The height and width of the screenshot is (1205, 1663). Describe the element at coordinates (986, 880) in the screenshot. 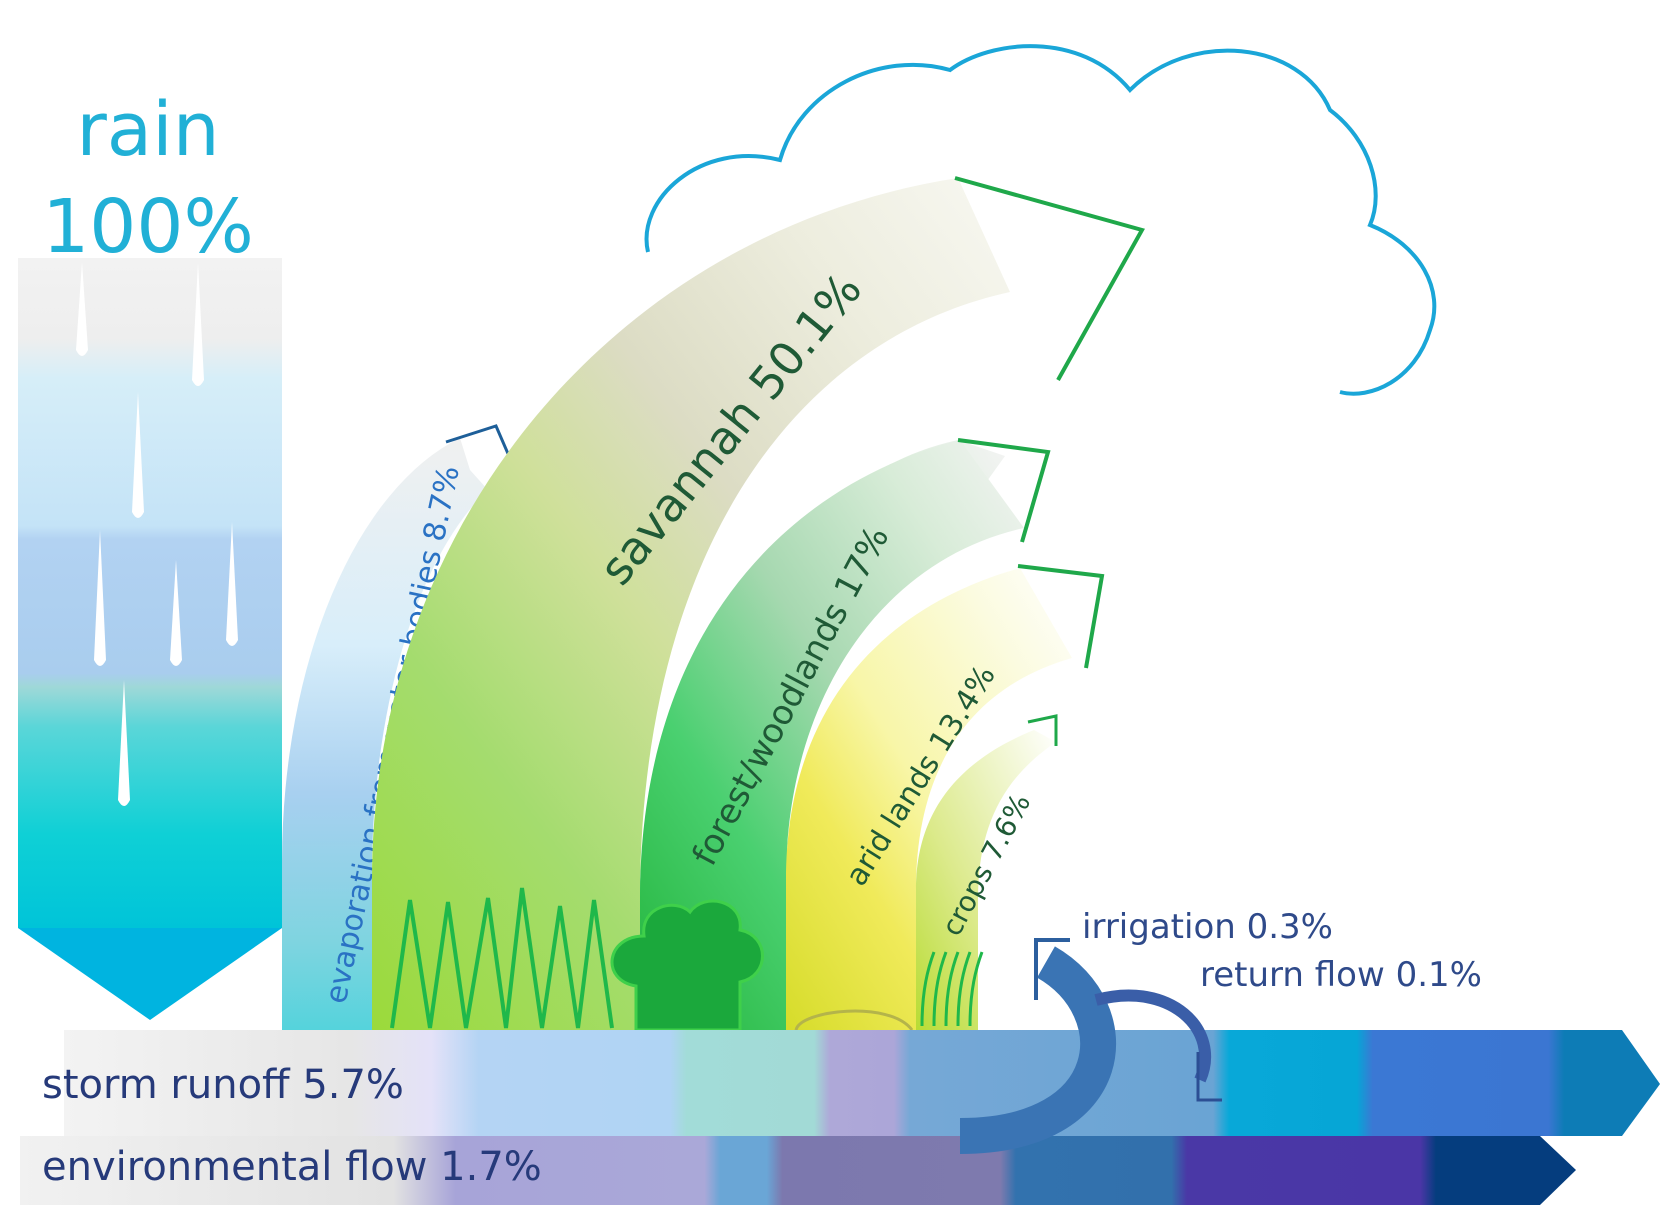

I see `crops-band` at that location.